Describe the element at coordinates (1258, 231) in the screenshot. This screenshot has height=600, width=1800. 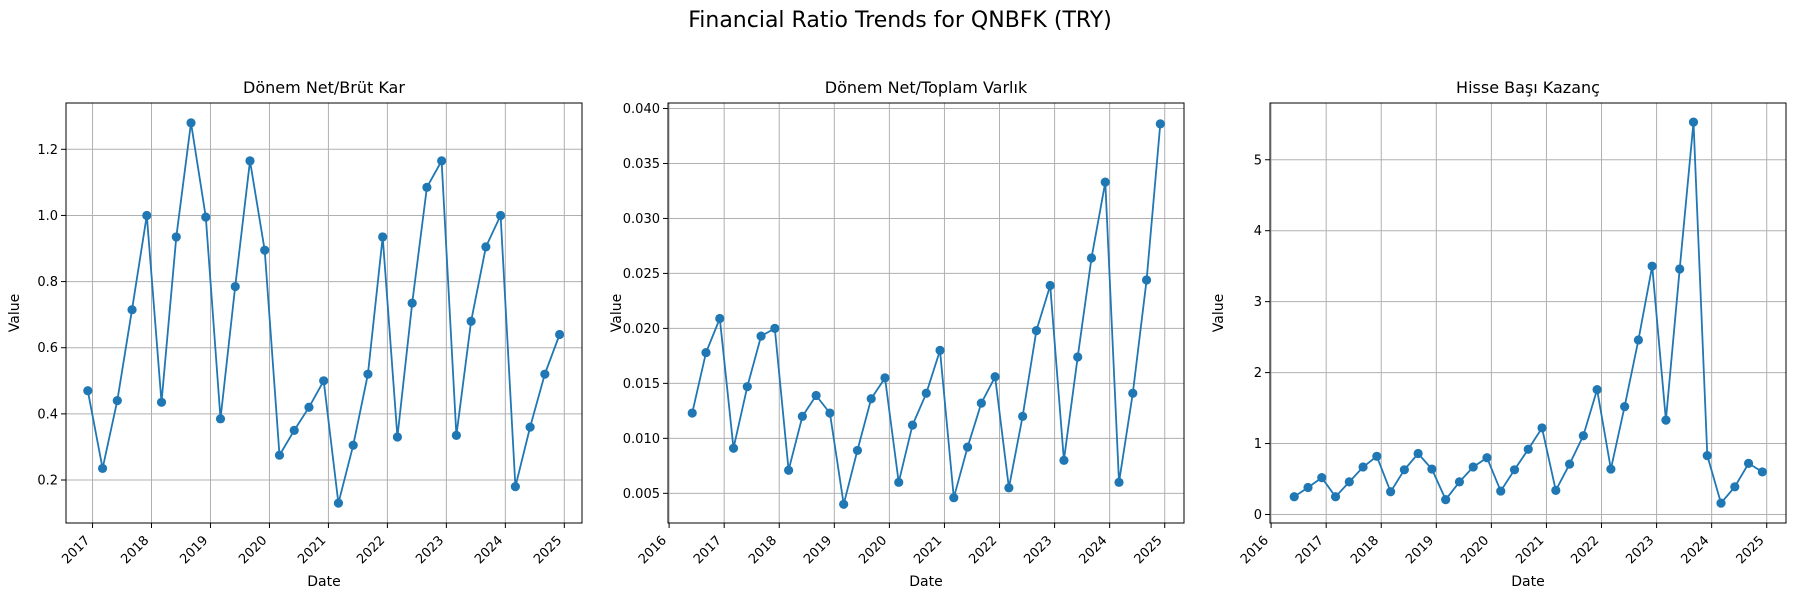
I see `y-tick-label: 4` at that location.